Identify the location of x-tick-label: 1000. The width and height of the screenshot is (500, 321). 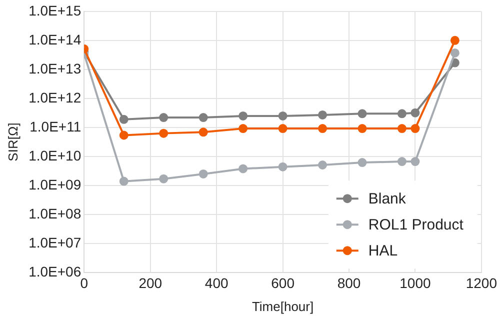
(415, 282).